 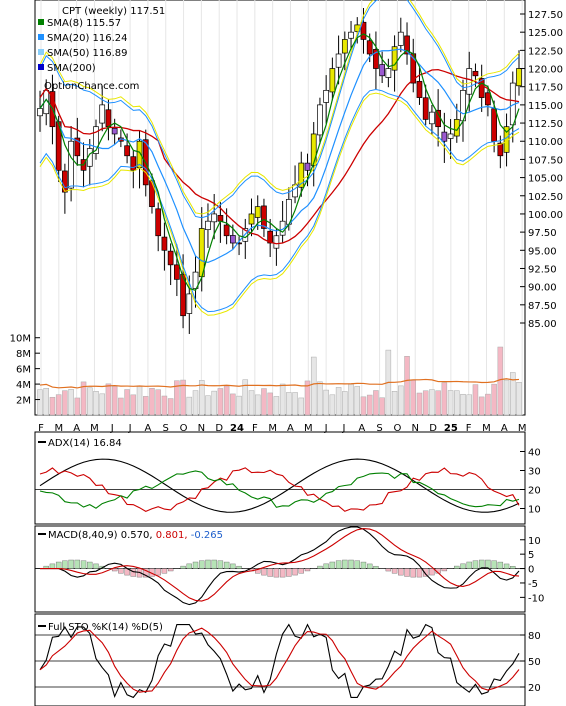 I want to click on price-tick-label: 105.00, so click(x=545, y=179).